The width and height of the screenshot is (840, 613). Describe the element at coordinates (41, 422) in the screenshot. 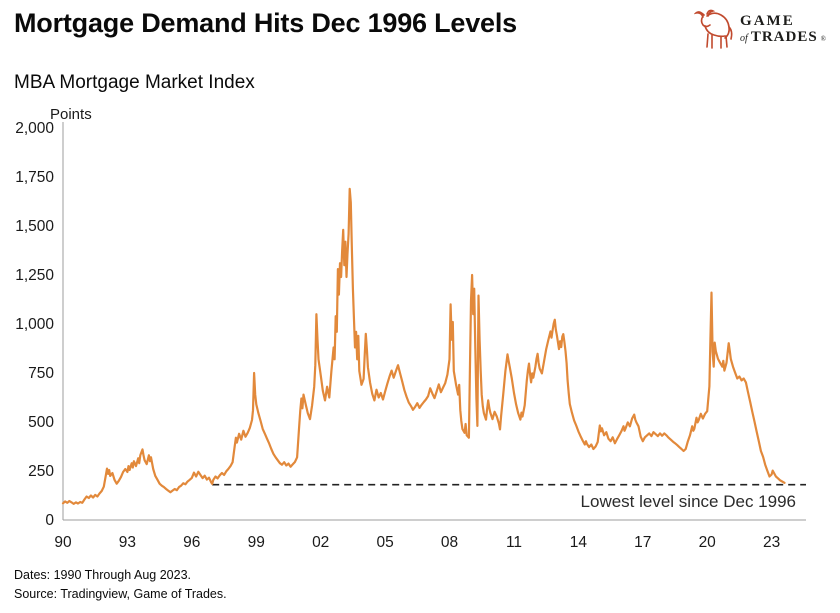

I see `y-tick-label: 500` at that location.